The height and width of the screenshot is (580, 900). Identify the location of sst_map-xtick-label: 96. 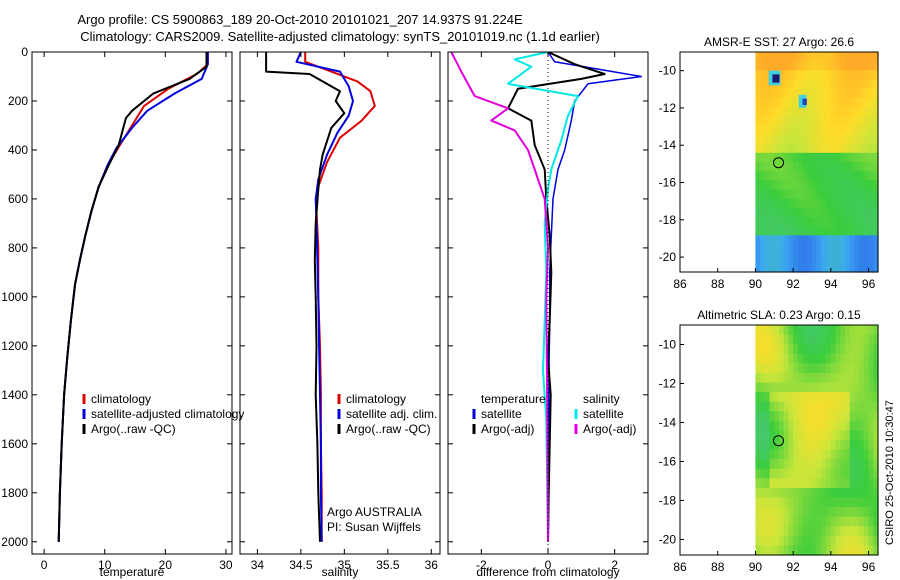
(869, 284).